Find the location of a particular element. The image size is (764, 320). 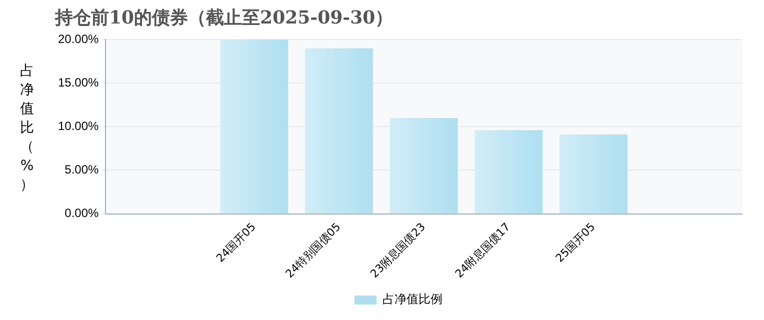

y-tick-label: 10.00% is located at coordinates (79, 125).